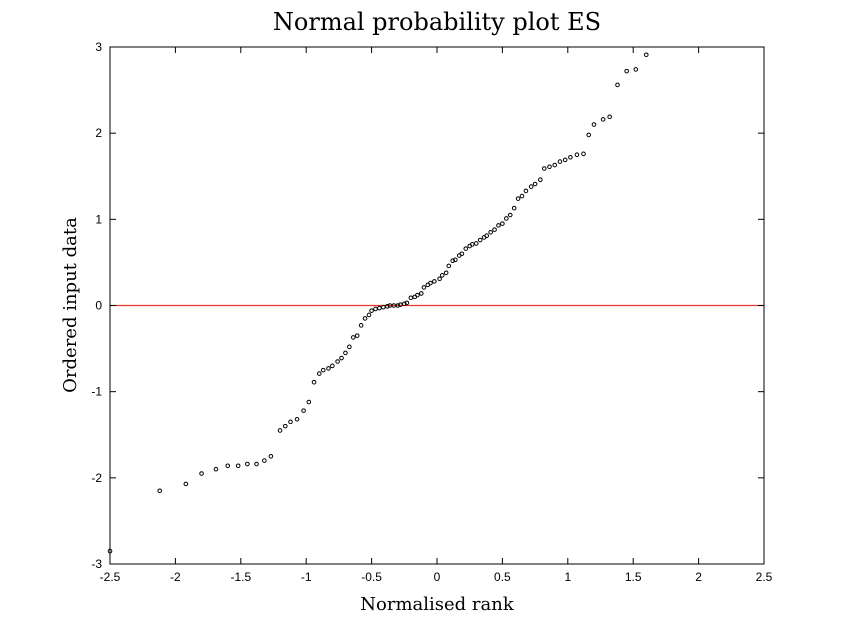 The height and width of the screenshot is (634, 845). I want to click on x-tick-label: 2.5, so click(764, 577).